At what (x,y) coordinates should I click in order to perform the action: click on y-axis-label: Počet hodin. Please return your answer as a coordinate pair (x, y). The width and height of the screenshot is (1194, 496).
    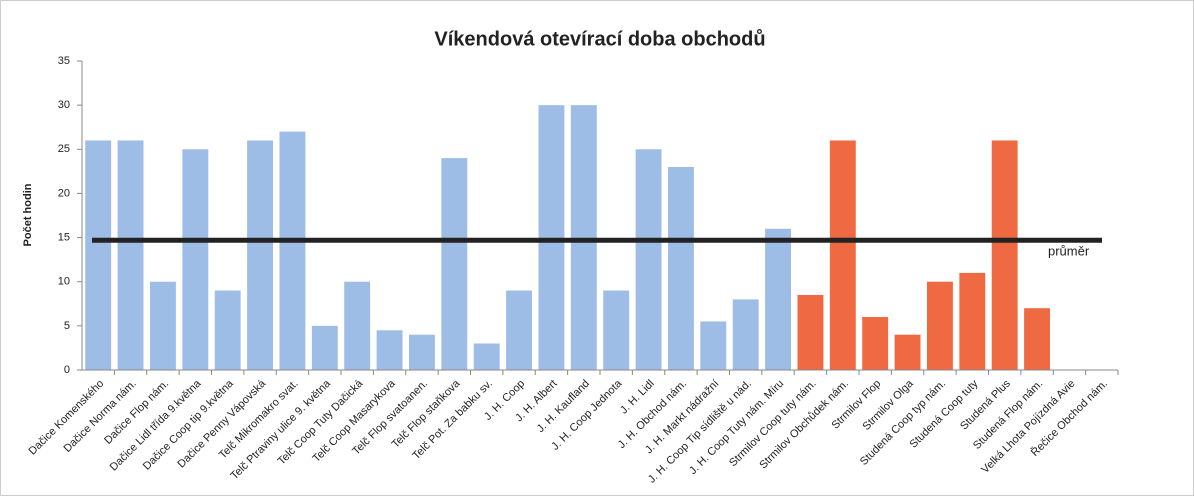
    Looking at the image, I should click on (28, 214).